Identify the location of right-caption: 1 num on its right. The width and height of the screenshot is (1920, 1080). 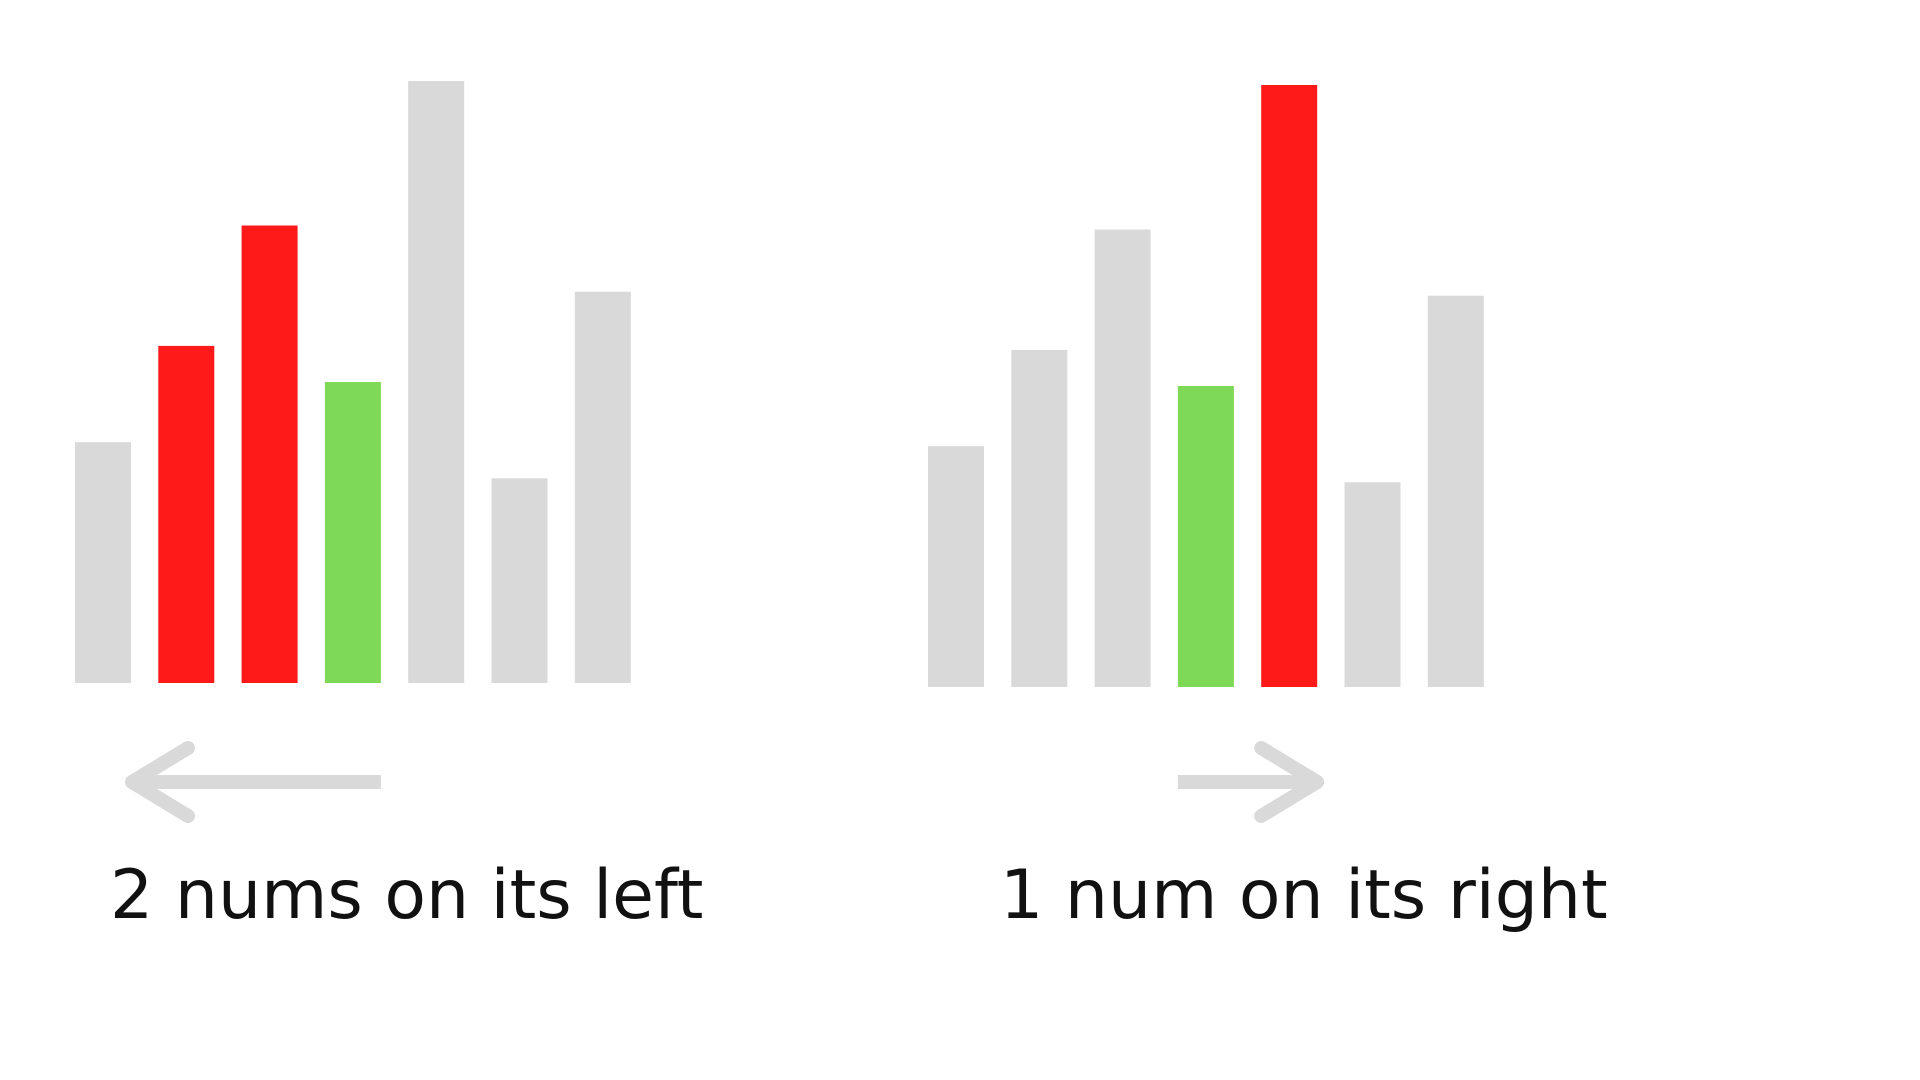
(1304, 895).